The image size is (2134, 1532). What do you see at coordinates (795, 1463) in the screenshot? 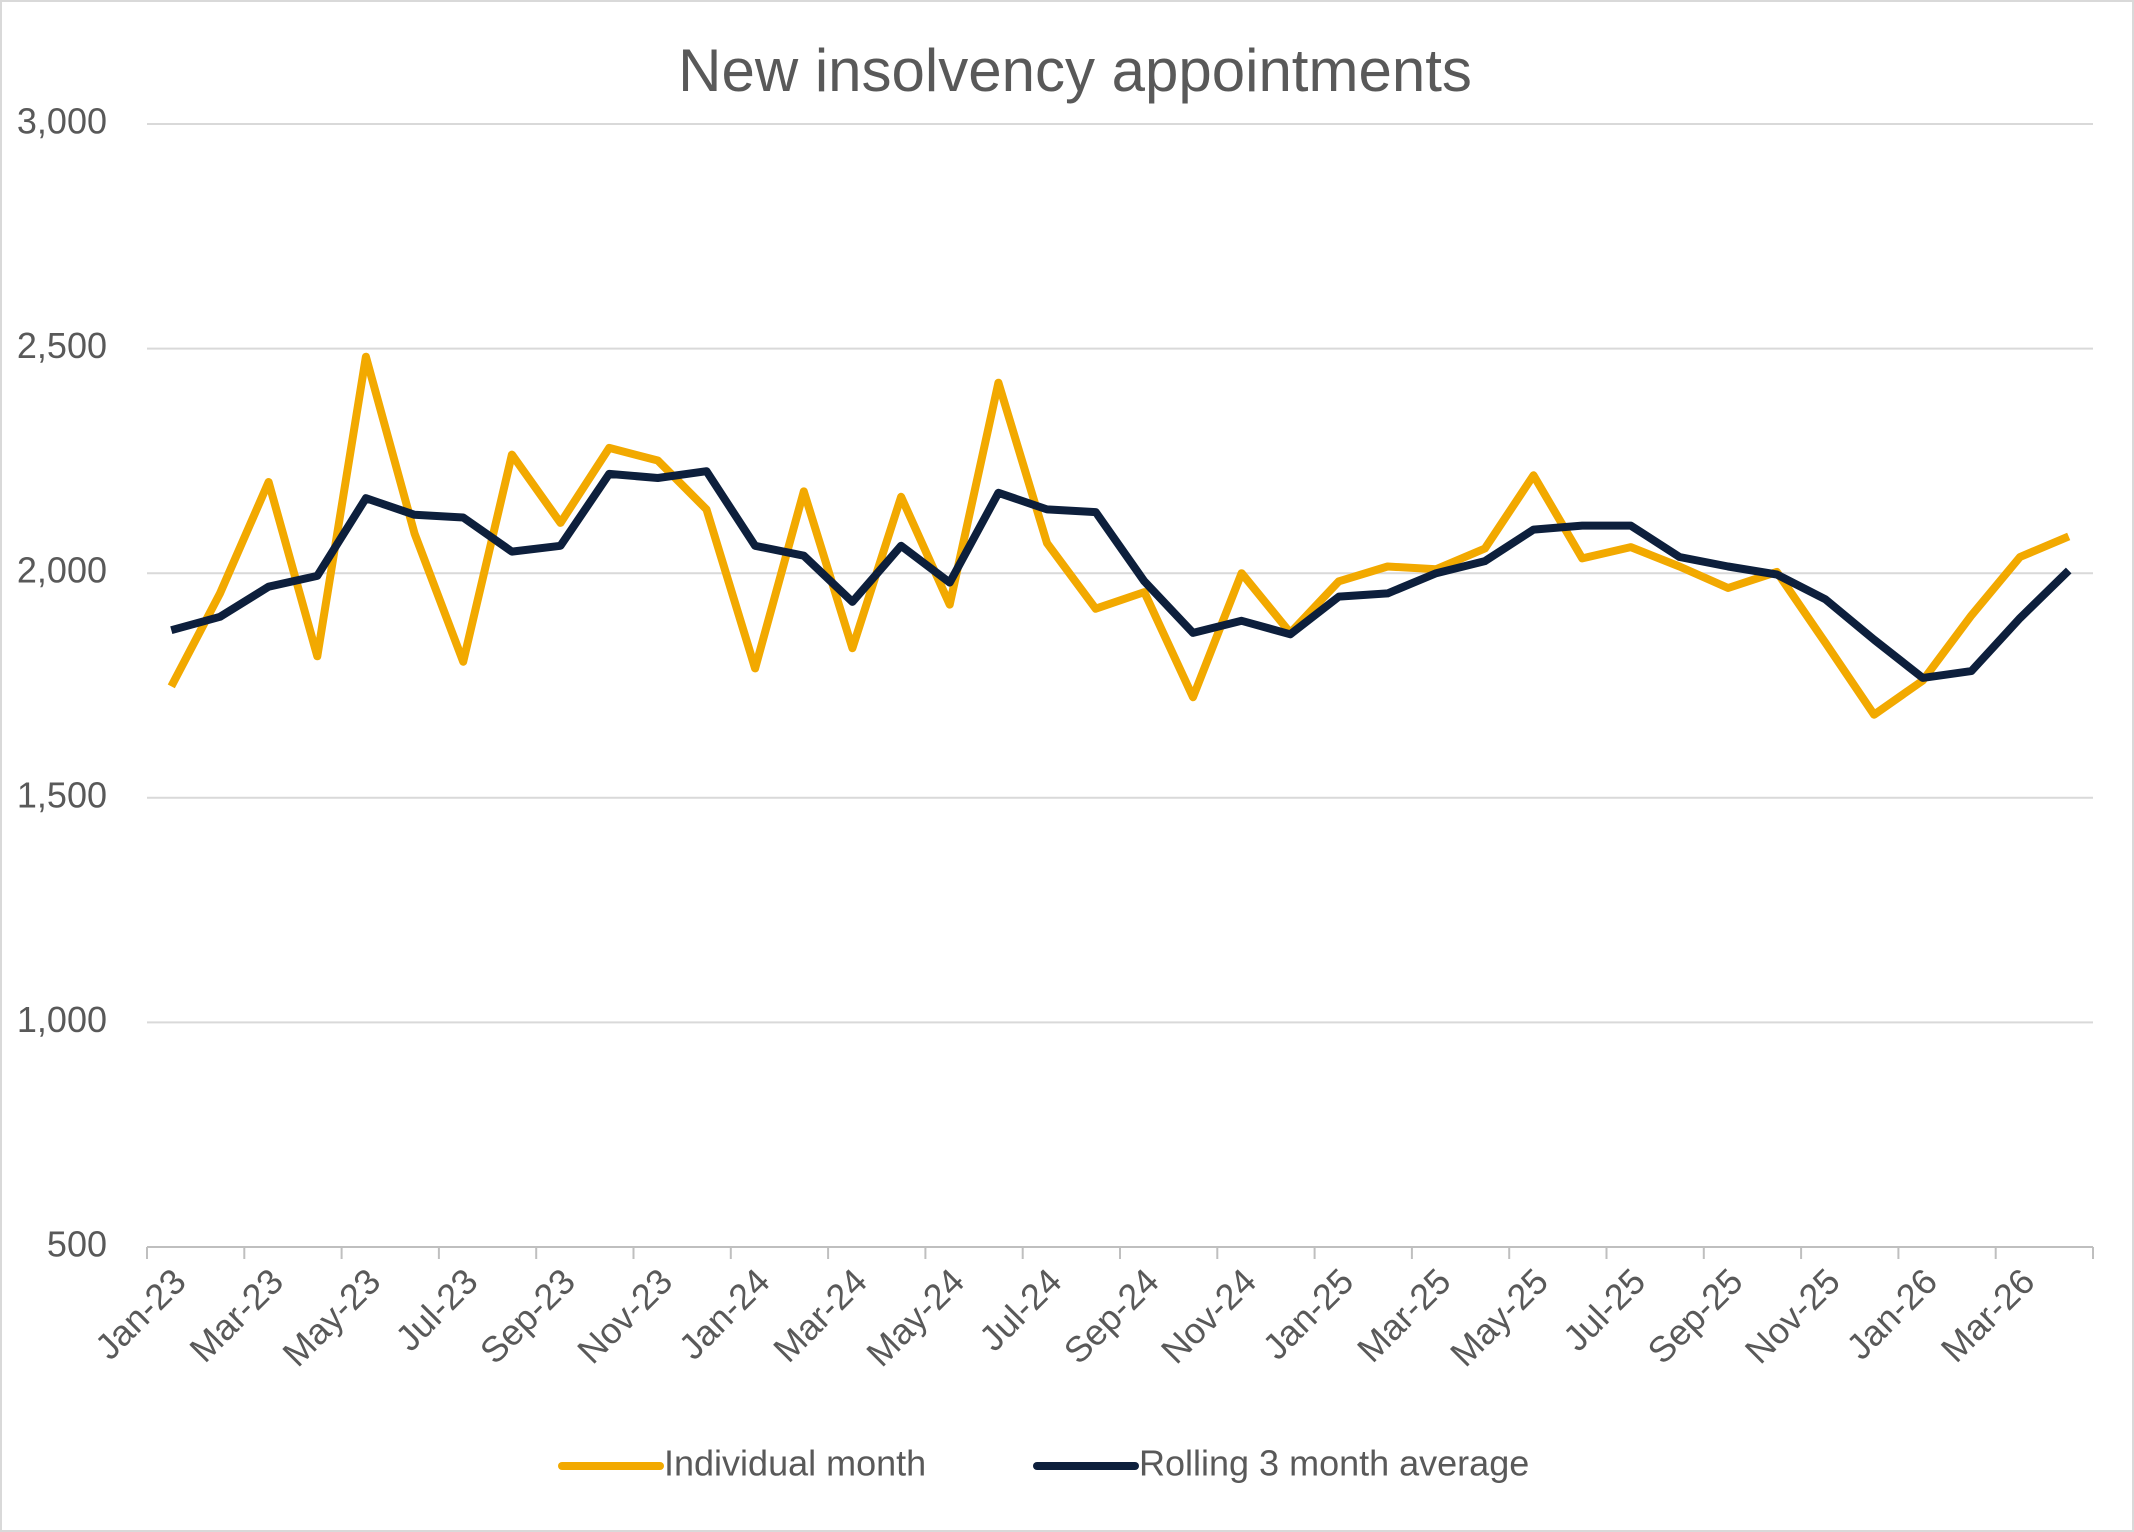
I see `legend-label: Individual month` at bounding box center [795, 1463].